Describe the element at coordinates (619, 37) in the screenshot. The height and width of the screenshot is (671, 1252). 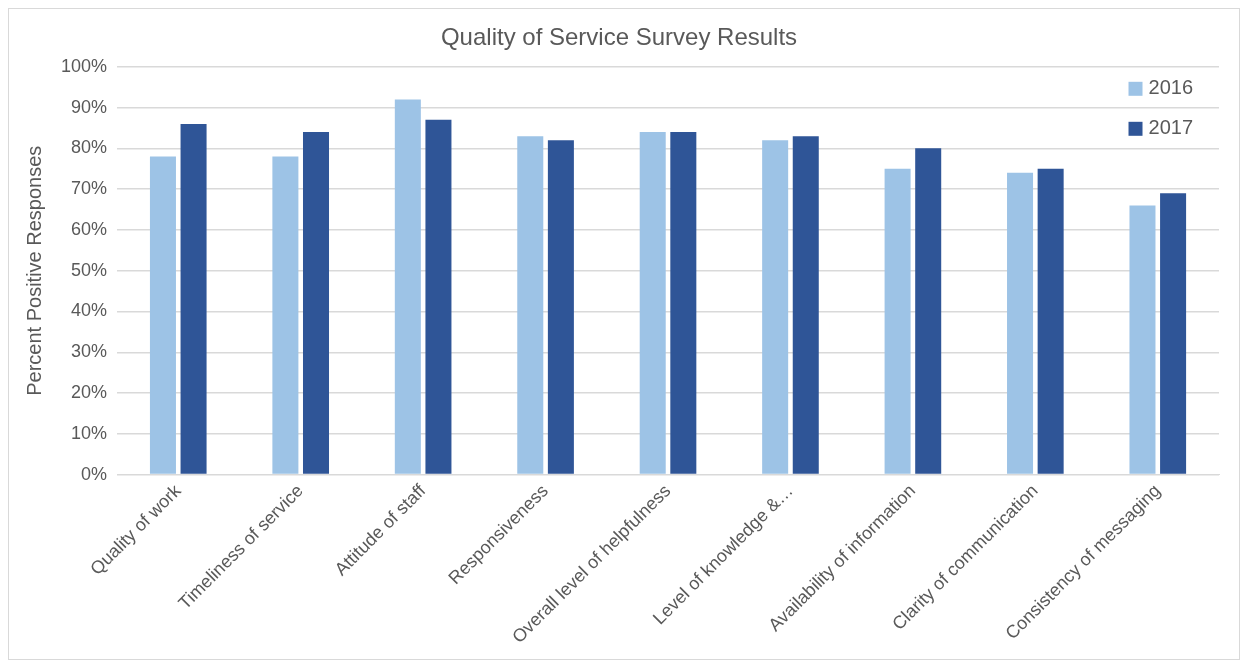
I see `chart-title: Quality of Service Survey Results` at that location.